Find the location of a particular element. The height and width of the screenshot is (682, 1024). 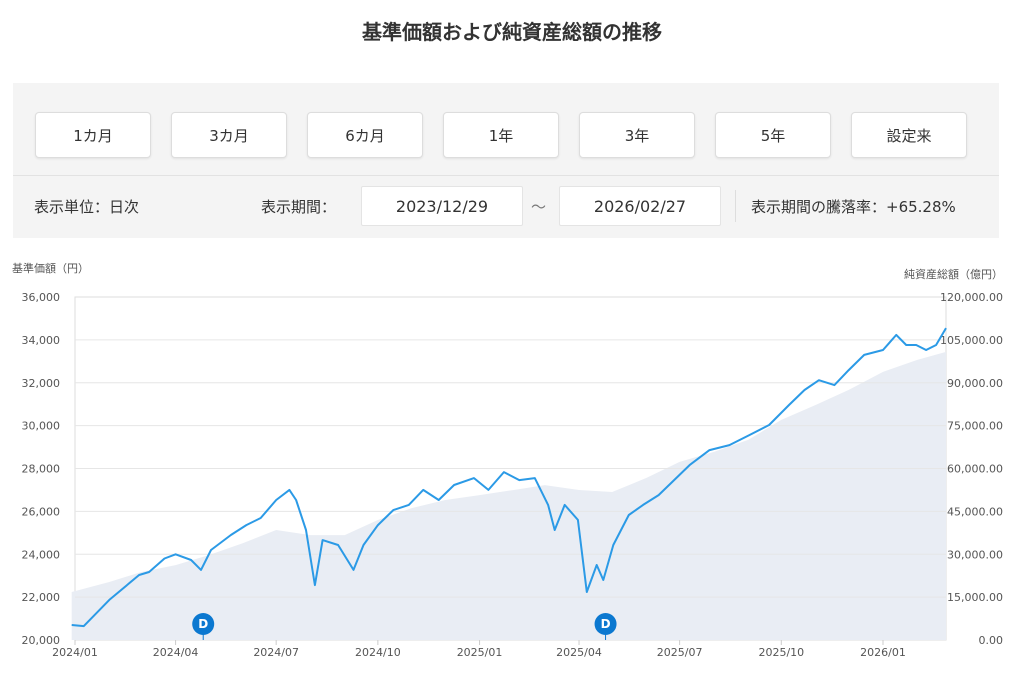

x-tick-label: 2025/04 is located at coordinates (579, 652).